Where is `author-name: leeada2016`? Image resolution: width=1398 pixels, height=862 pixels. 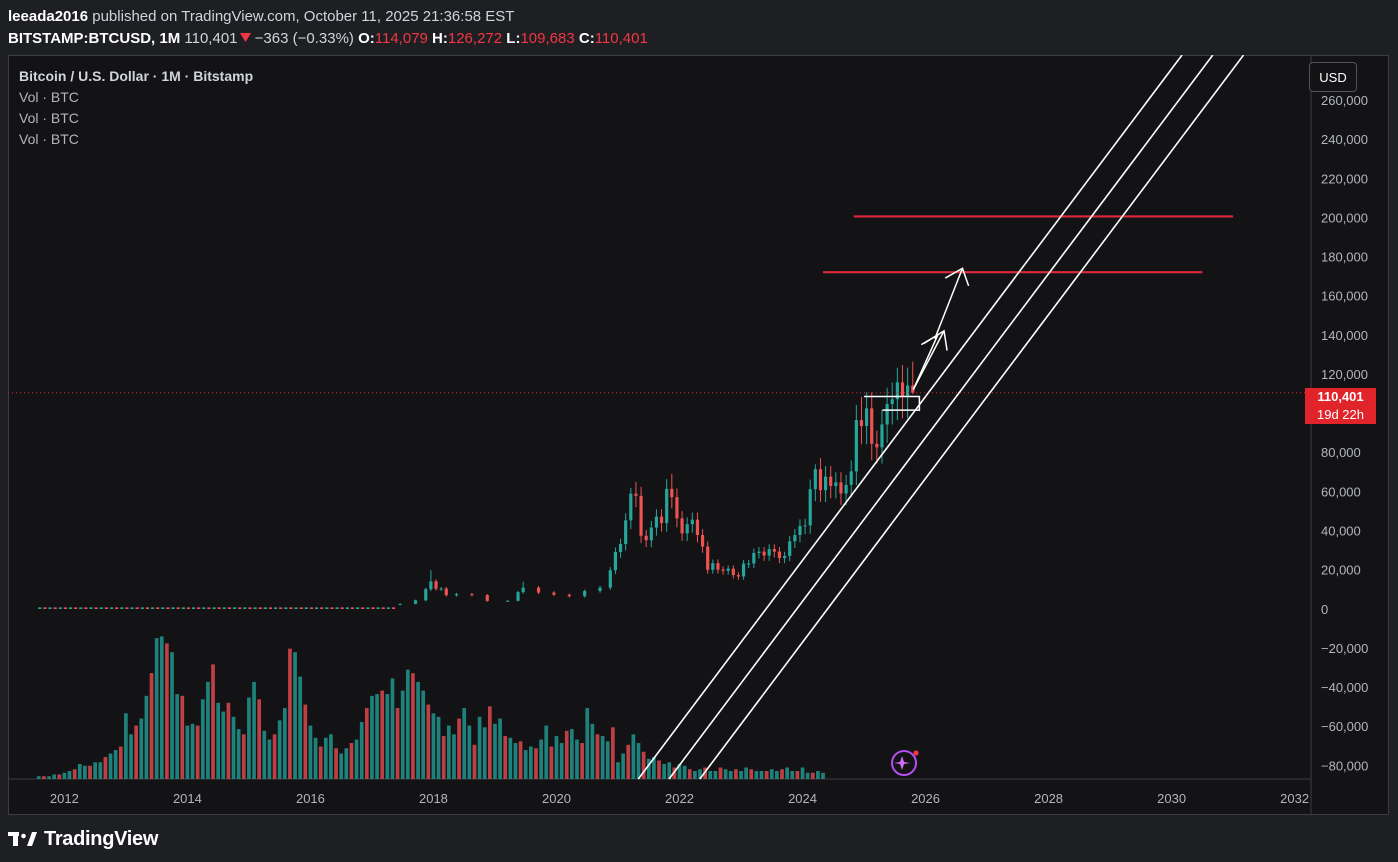 author-name: leeada2016 is located at coordinates (48, 16).